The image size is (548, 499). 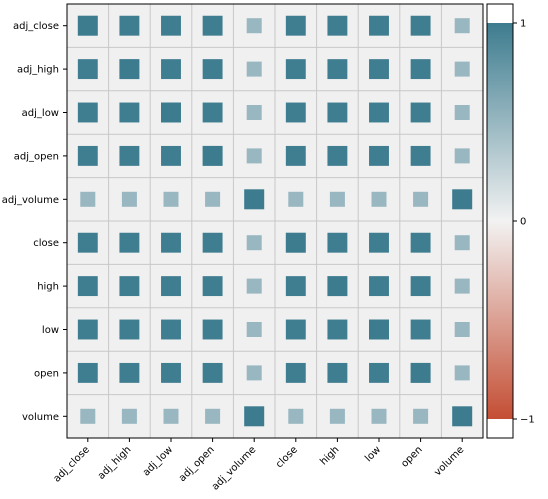 I want to click on y-tick-label-high: high, so click(x=48, y=287).